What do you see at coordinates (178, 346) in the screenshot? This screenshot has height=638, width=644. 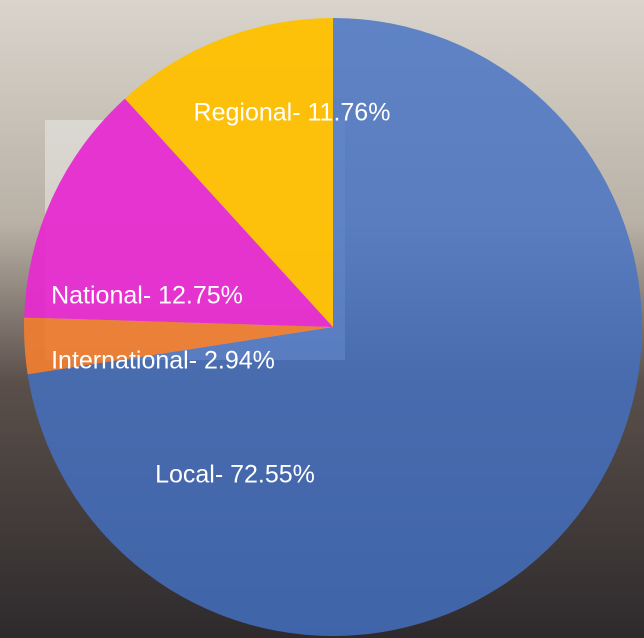 I see `pie-slice` at bounding box center [178, 346].